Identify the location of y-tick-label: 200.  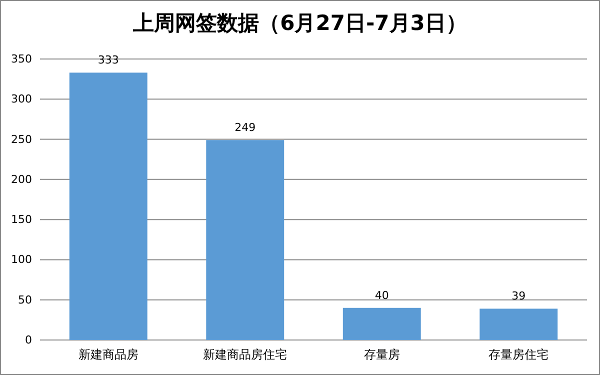
(21, 179).